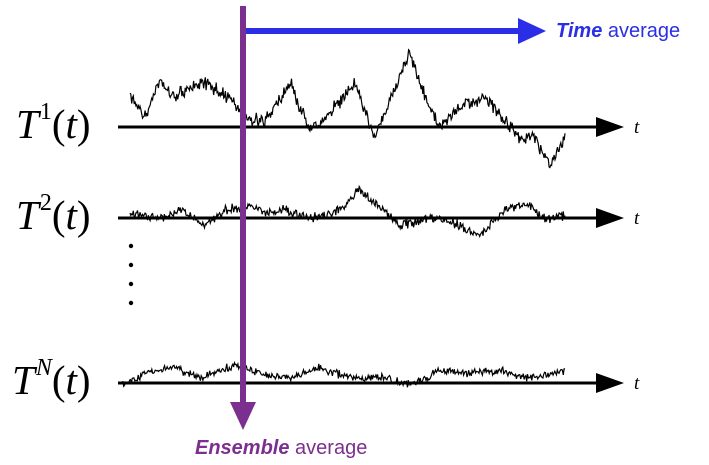  Describe the element at coordinates (637, 127) in the screenshot. I see `axis-label-t-1: t` at that location.